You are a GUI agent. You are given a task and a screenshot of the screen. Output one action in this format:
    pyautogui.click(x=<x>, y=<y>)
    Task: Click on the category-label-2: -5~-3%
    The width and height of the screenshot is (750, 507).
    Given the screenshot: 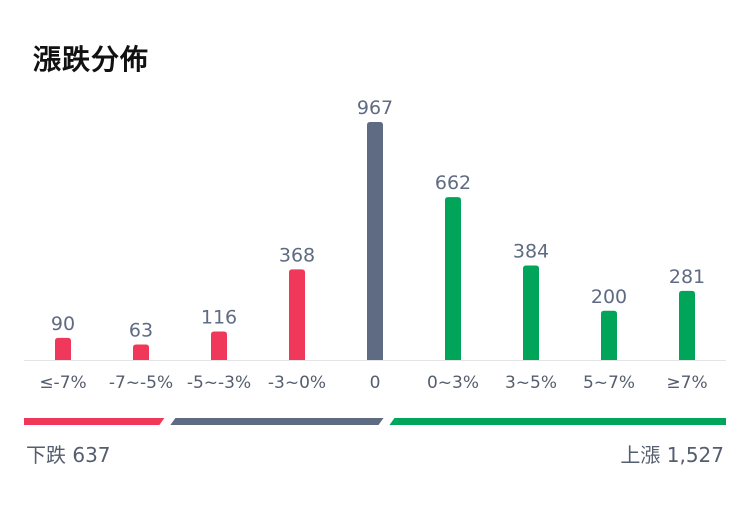 What is the action you would take?
    pyautogui.click(x=219, y=383)
    